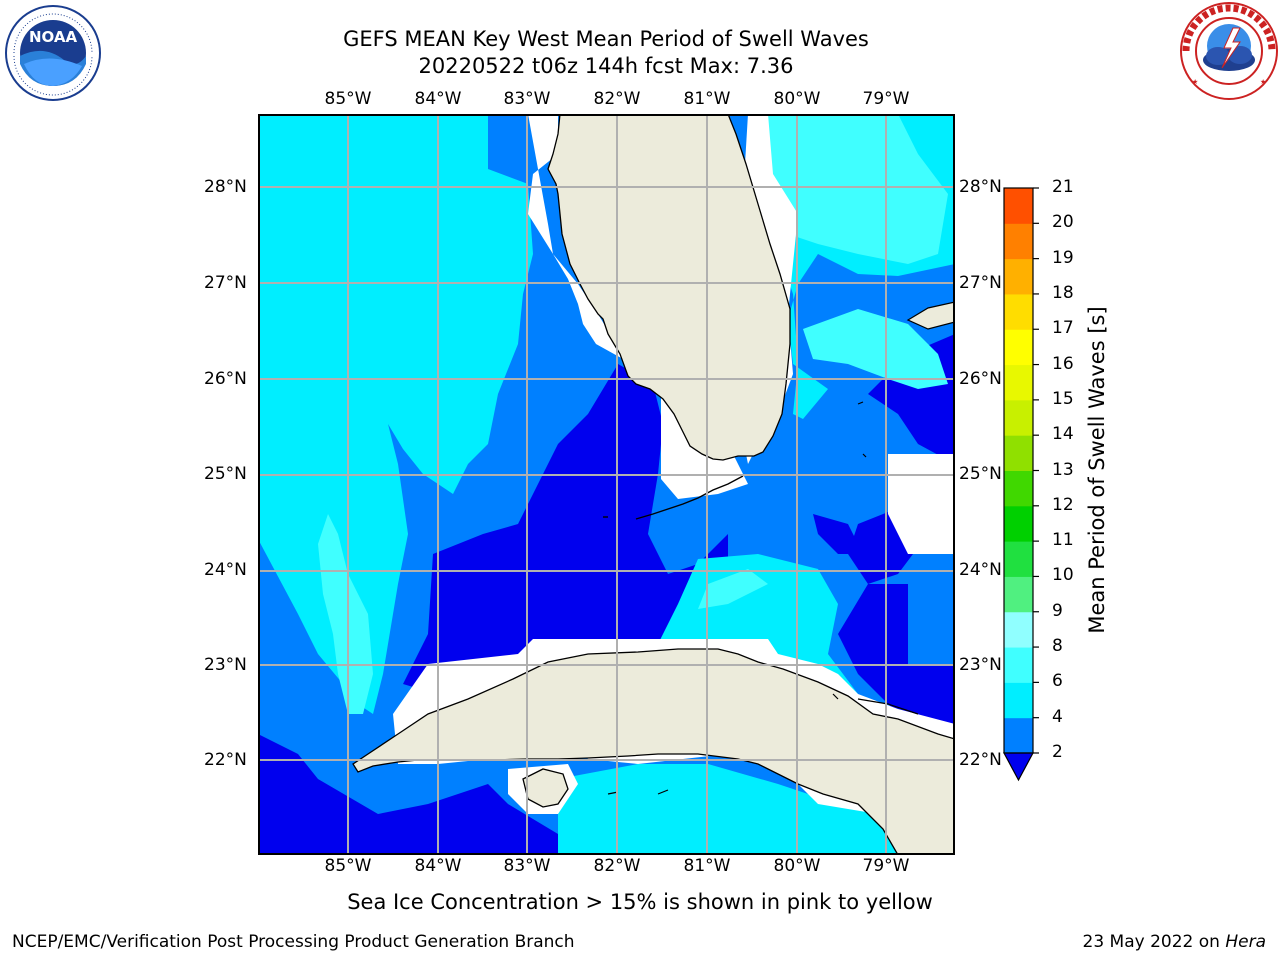 This screenshot has height=960, width=1280. I want to click on colorbar-tick-label: 17, so click(1063, 328).